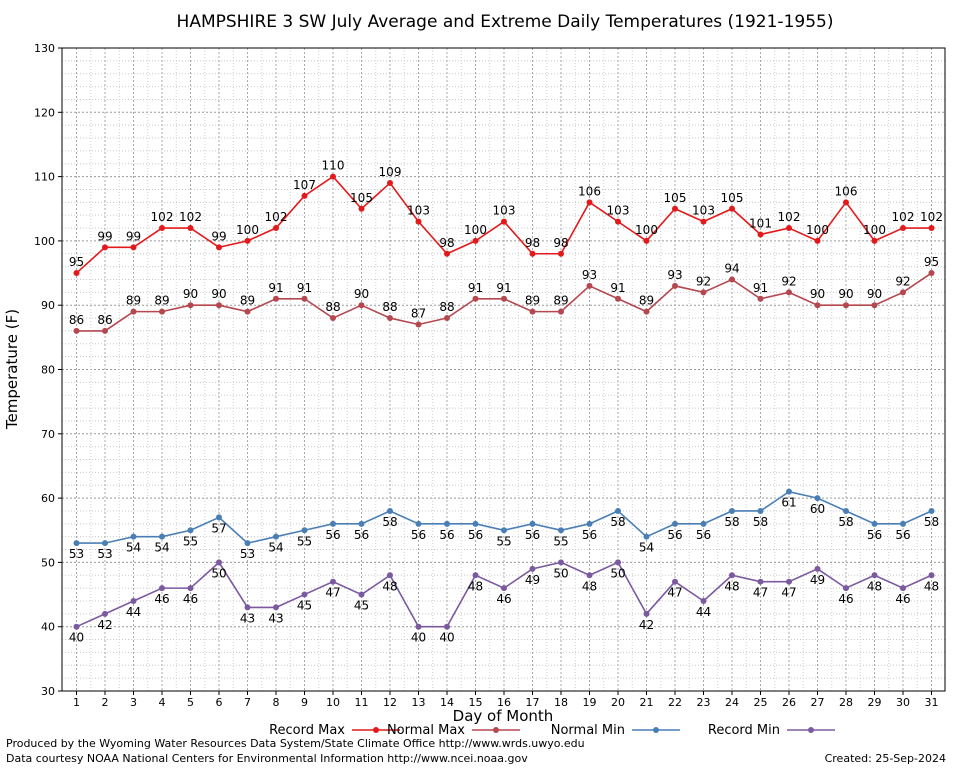 The width and height of the screenshot is (954, 768). What do you see at coordinates (885, 758) in the screenshot?
I see `footer-created-date: Created: 25-Sep-2024` at bounding box center [885, 758].